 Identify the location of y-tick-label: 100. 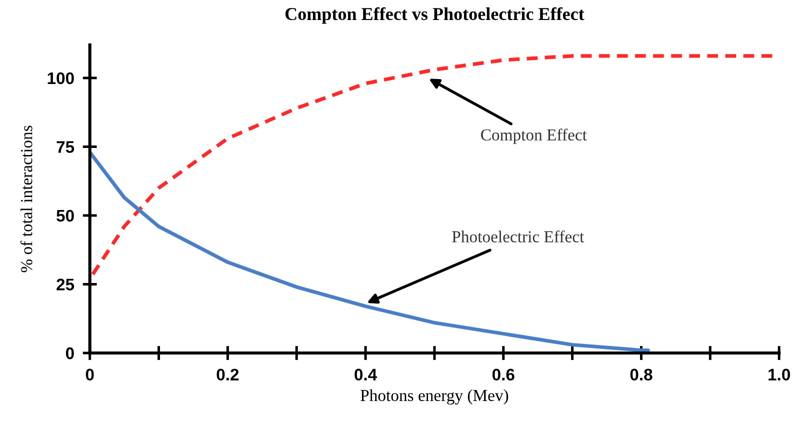
(61, 78).